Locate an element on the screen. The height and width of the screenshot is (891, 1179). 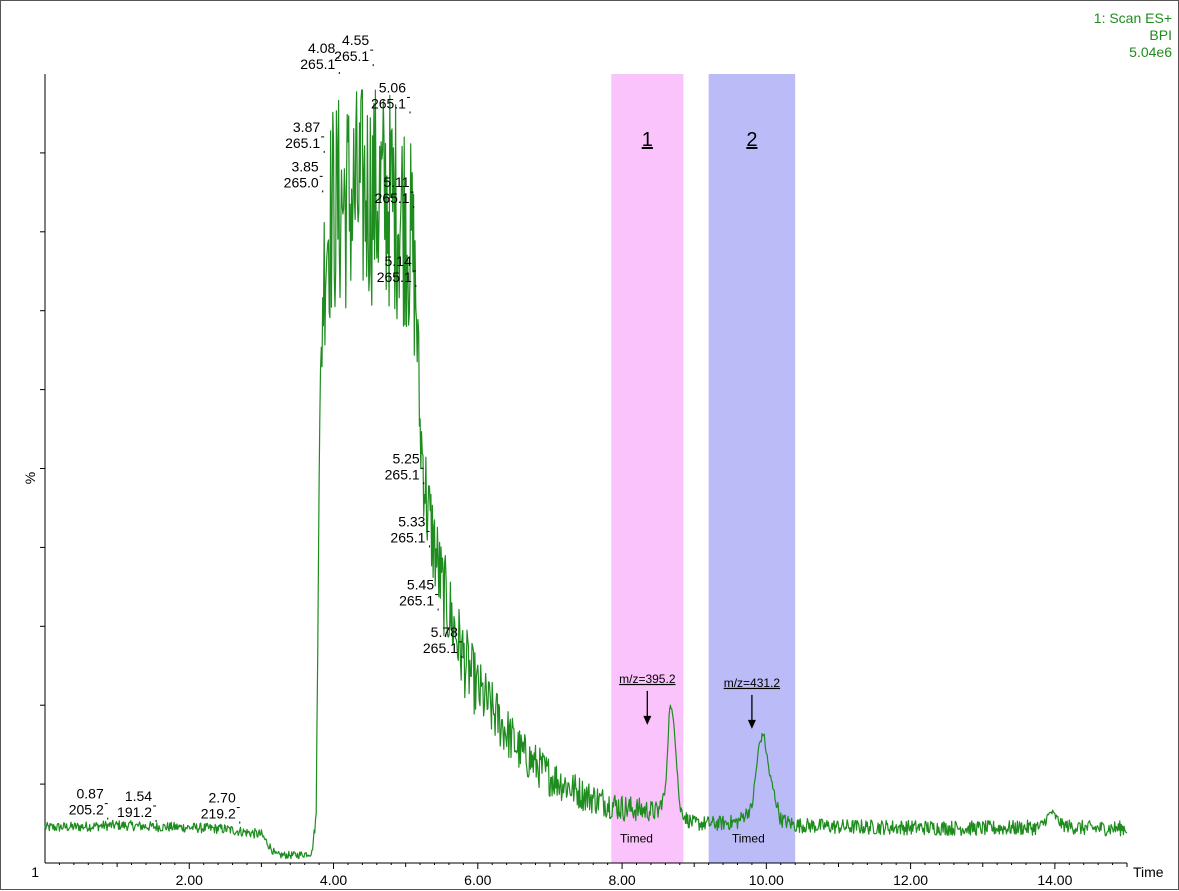
highlight-regions is located at coordinates (703, 468).